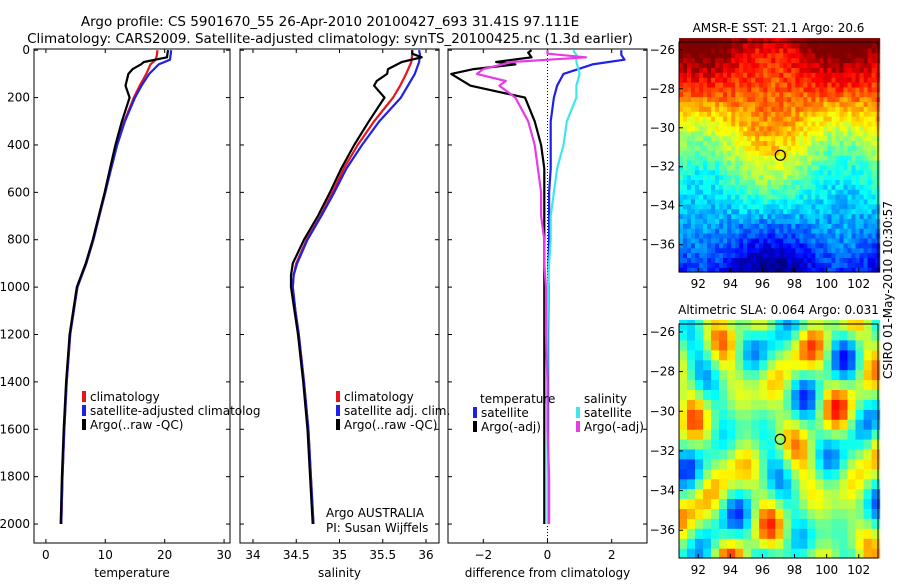 This screenshot has height=584, width=900. I want to click on y-tick-label: 0, so click(26, 50).